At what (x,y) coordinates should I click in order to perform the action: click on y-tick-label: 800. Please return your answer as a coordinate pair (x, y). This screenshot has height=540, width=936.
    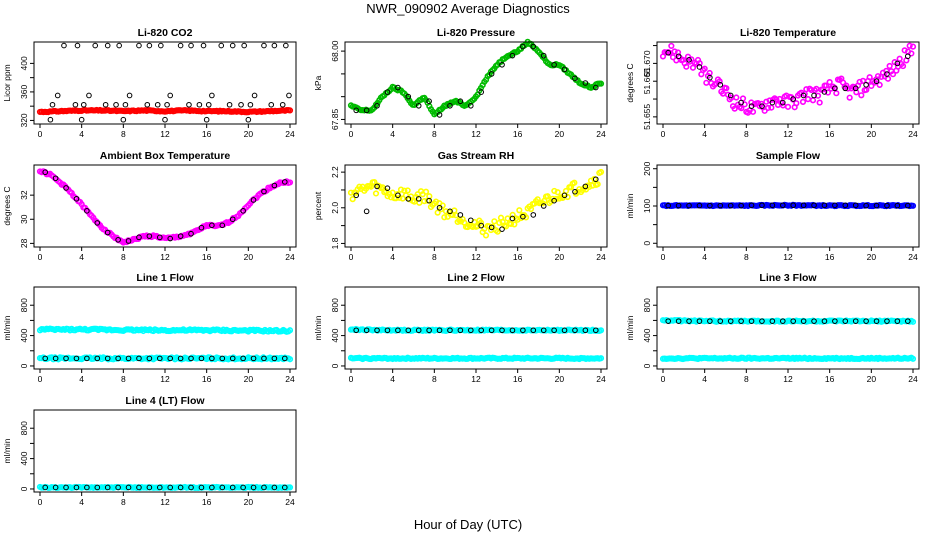
    Looking at the image, I should click on (647, 305).